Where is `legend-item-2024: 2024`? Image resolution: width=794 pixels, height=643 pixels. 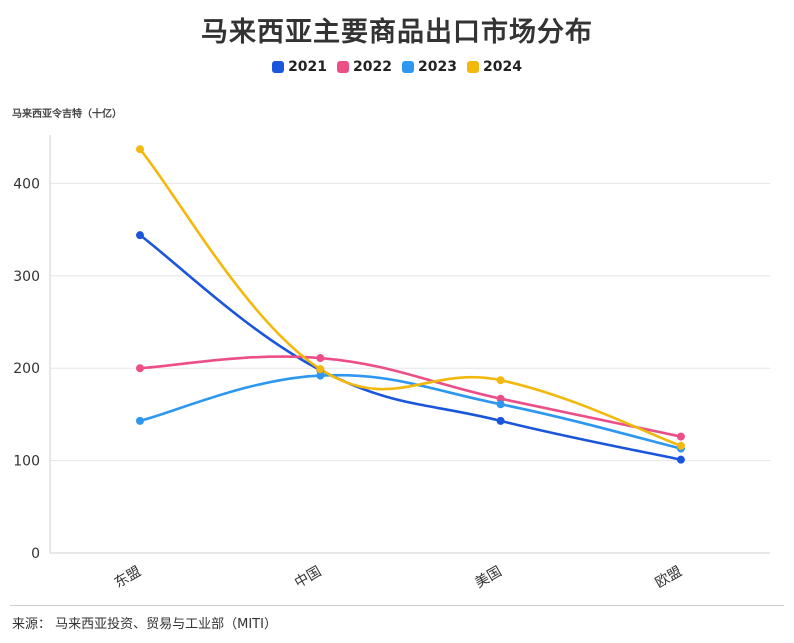 legend-item-2024: 2024 is located at coordinates (494, 67).